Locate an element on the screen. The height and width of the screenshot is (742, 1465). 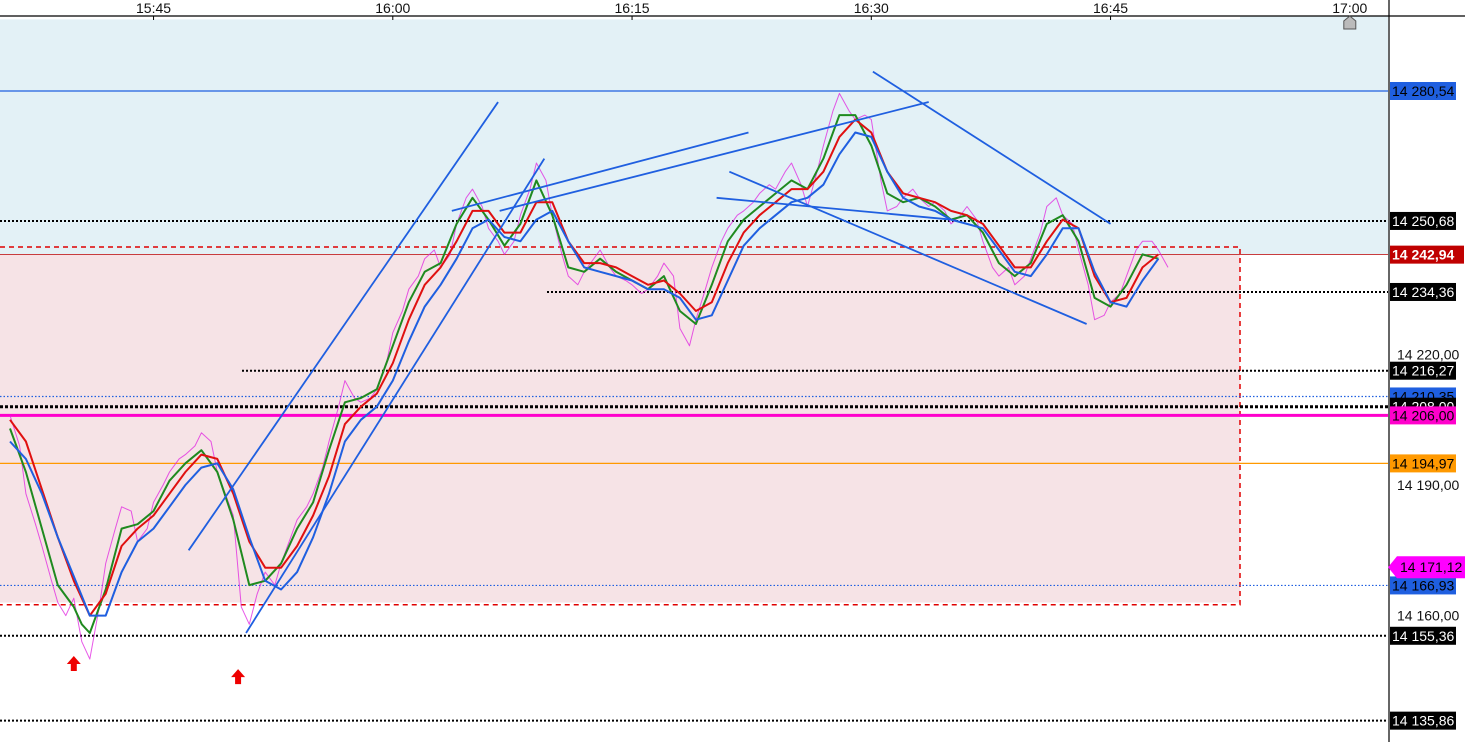
time-tick-label: 15:45 is located at coordinates (153, 8).